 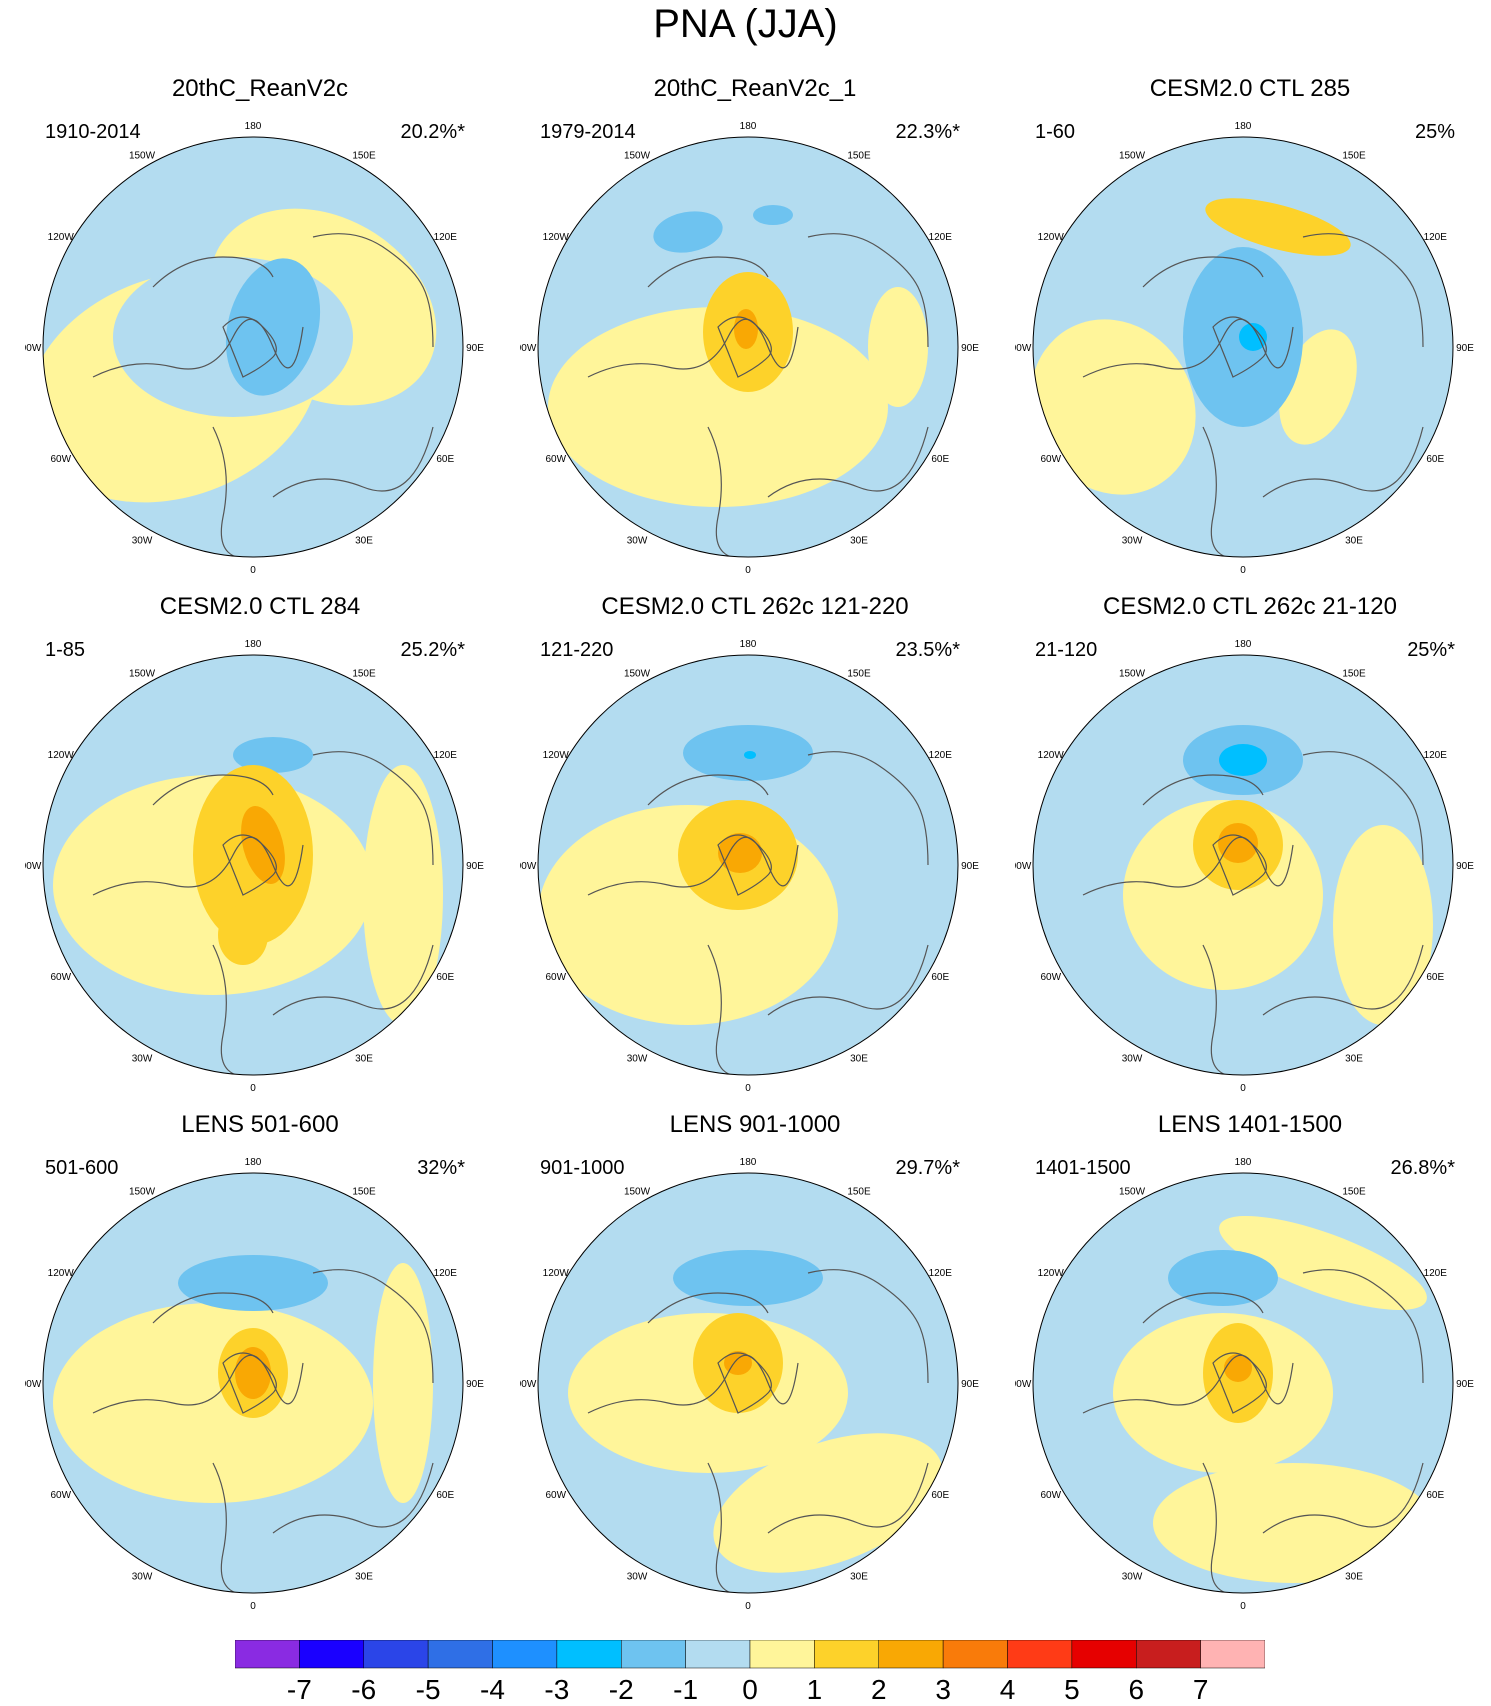 I want to click on main-title: PNA (JJA), so click(x=745, y=24).